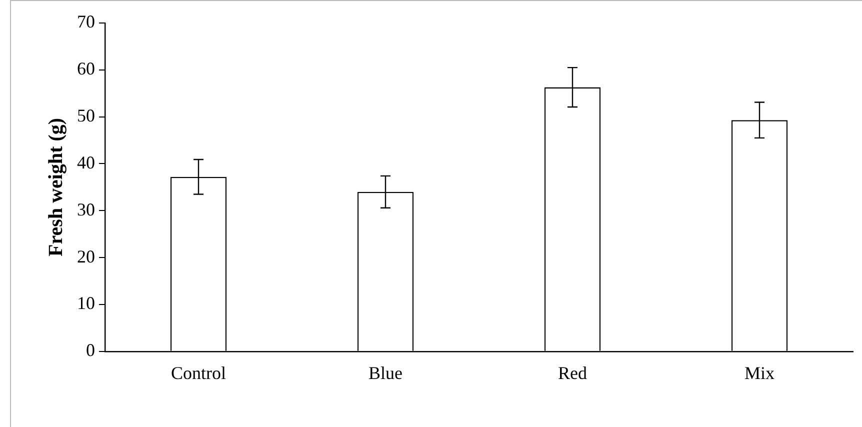 Image resolution: width=862 pixels, height=427 pixels. I want to click on x-tick-label: Control, so click(198, 372).